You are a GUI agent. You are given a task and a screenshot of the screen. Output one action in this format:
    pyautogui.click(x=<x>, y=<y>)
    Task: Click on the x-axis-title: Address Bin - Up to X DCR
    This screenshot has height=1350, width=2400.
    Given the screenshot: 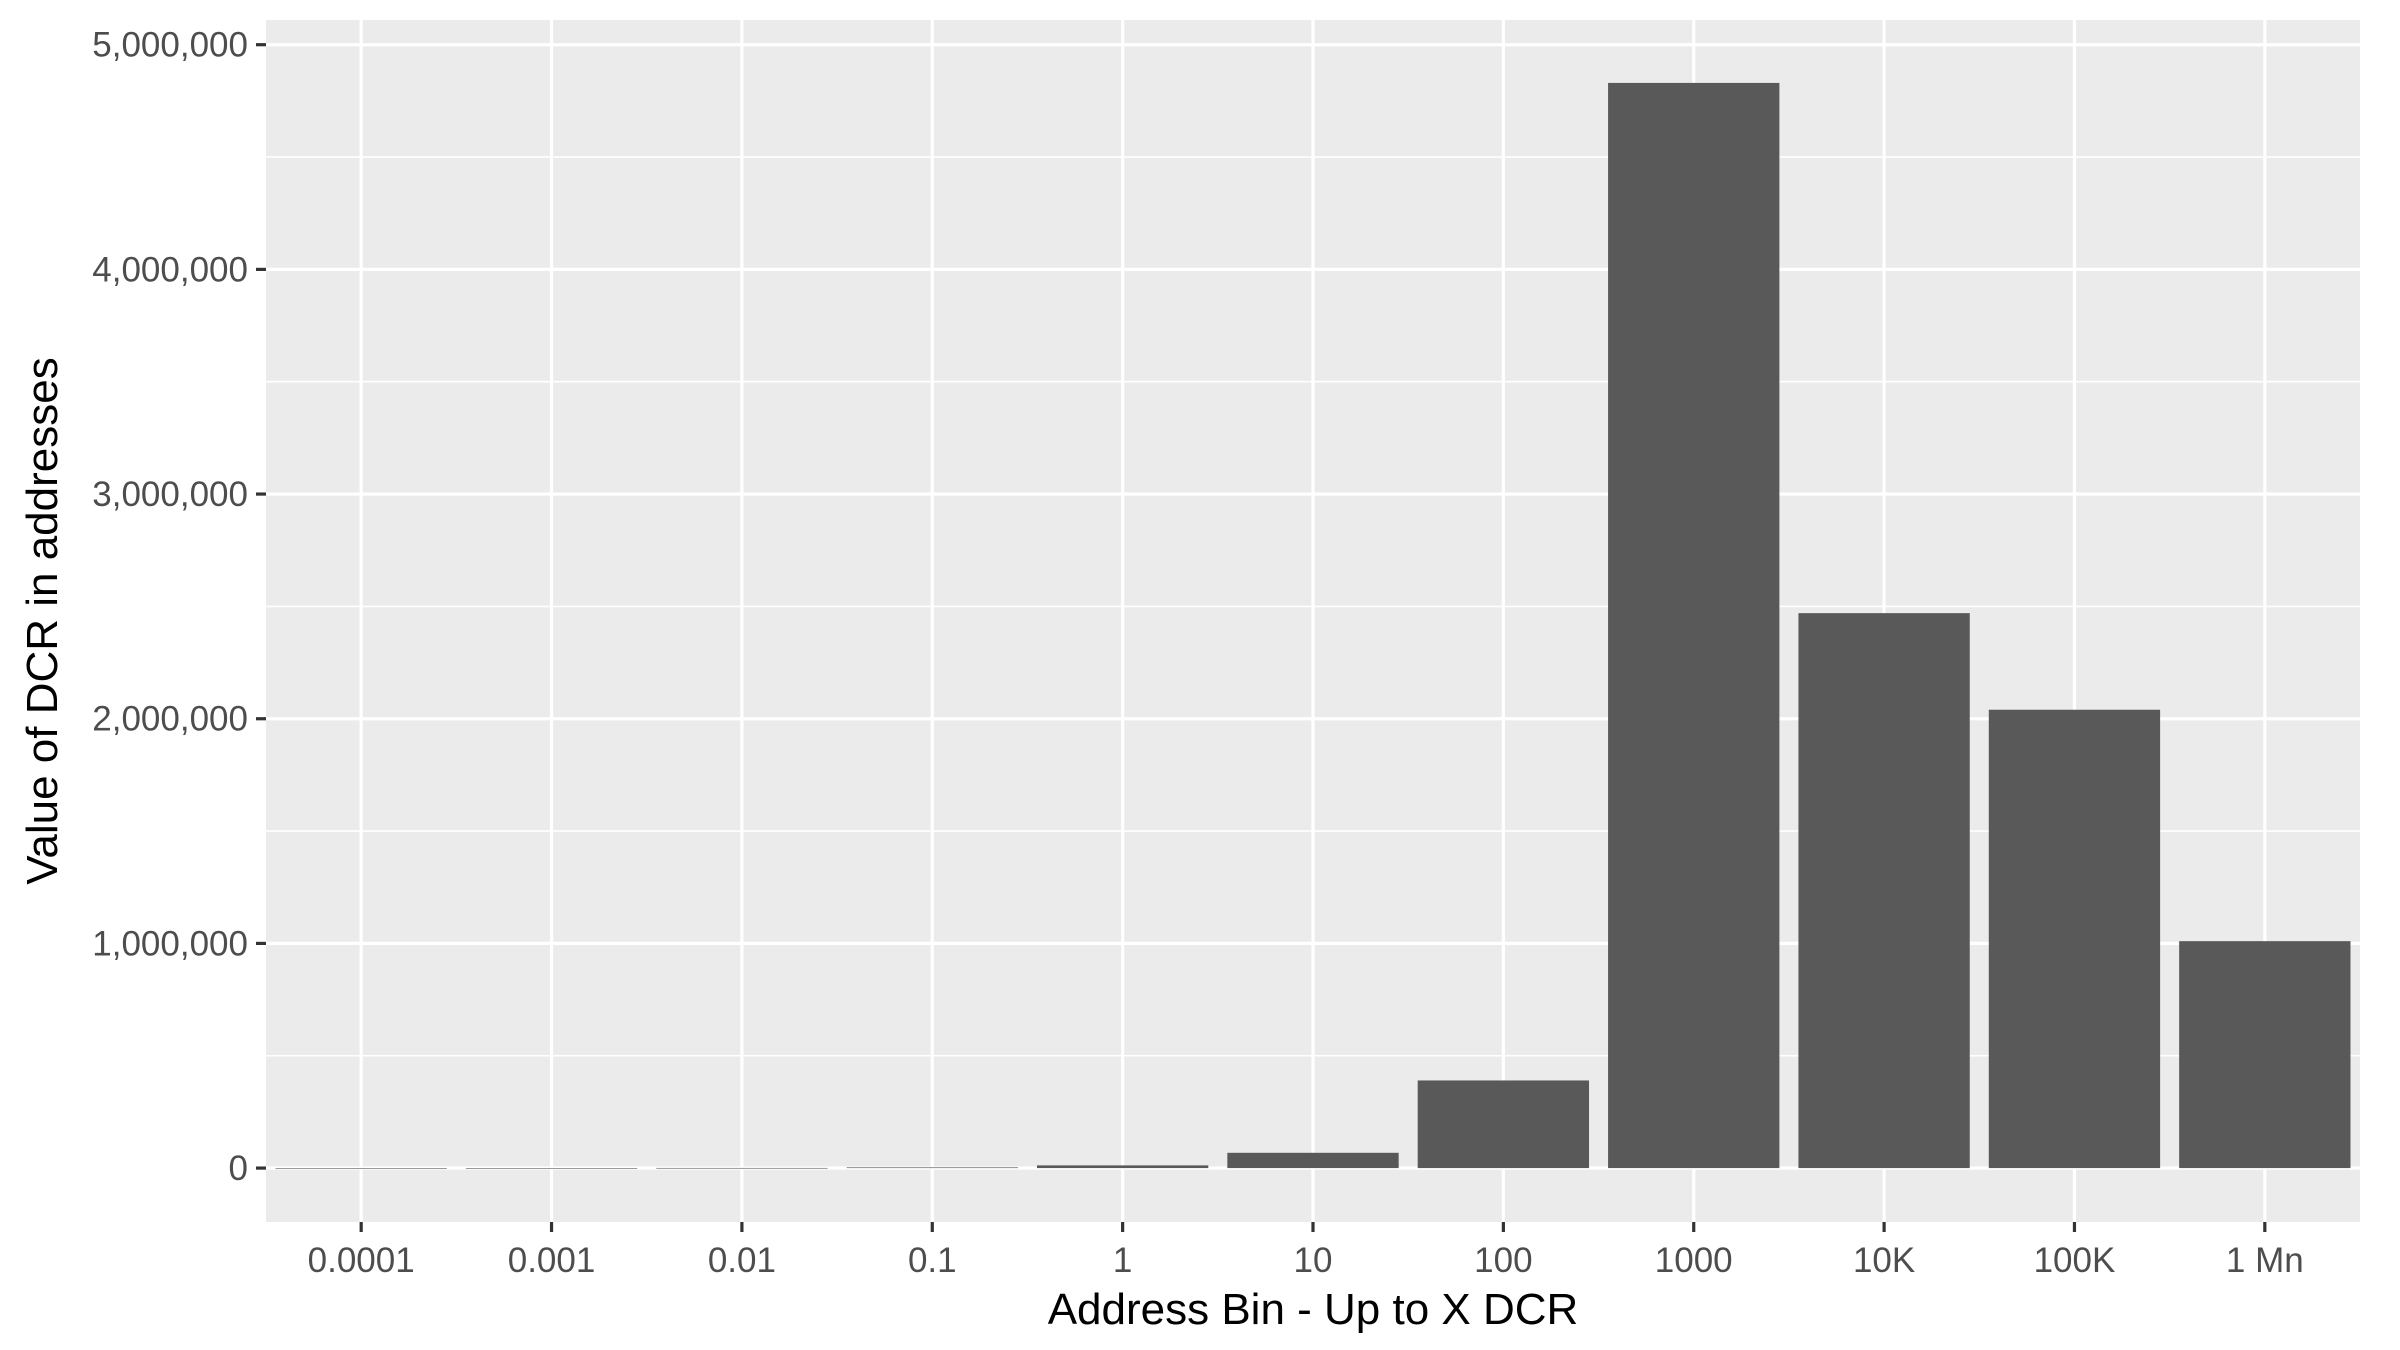 What is the action you would take?
    pyautogui.click(x=1313, y=1309)
    